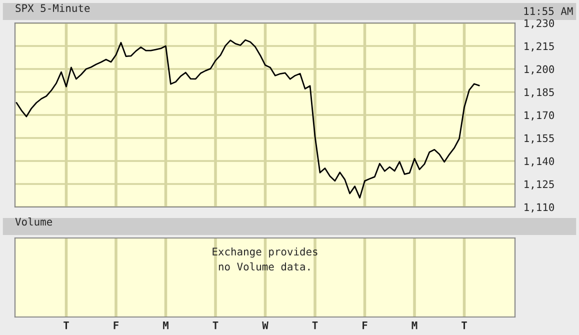 The width and height of the screenshot is (579, 335). I want to click on y-tick-label: 1,215, so click(539, 47).